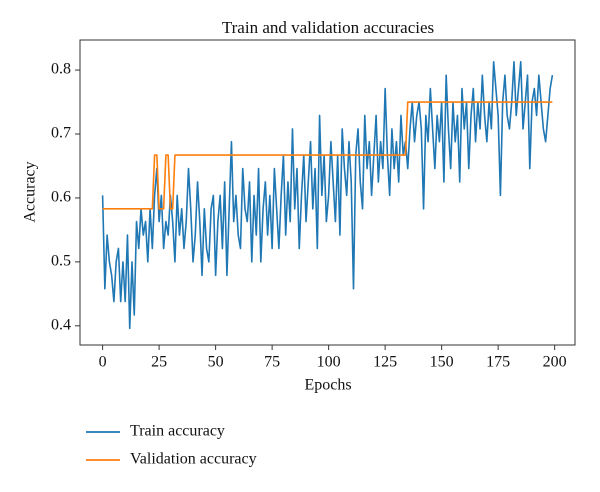 The height and width of the screenshot is (492, 600). What do you see at coordinates (442, 362) in the screenshot?
I see `x-tick-label: 150` at bounding box center [442, 362].